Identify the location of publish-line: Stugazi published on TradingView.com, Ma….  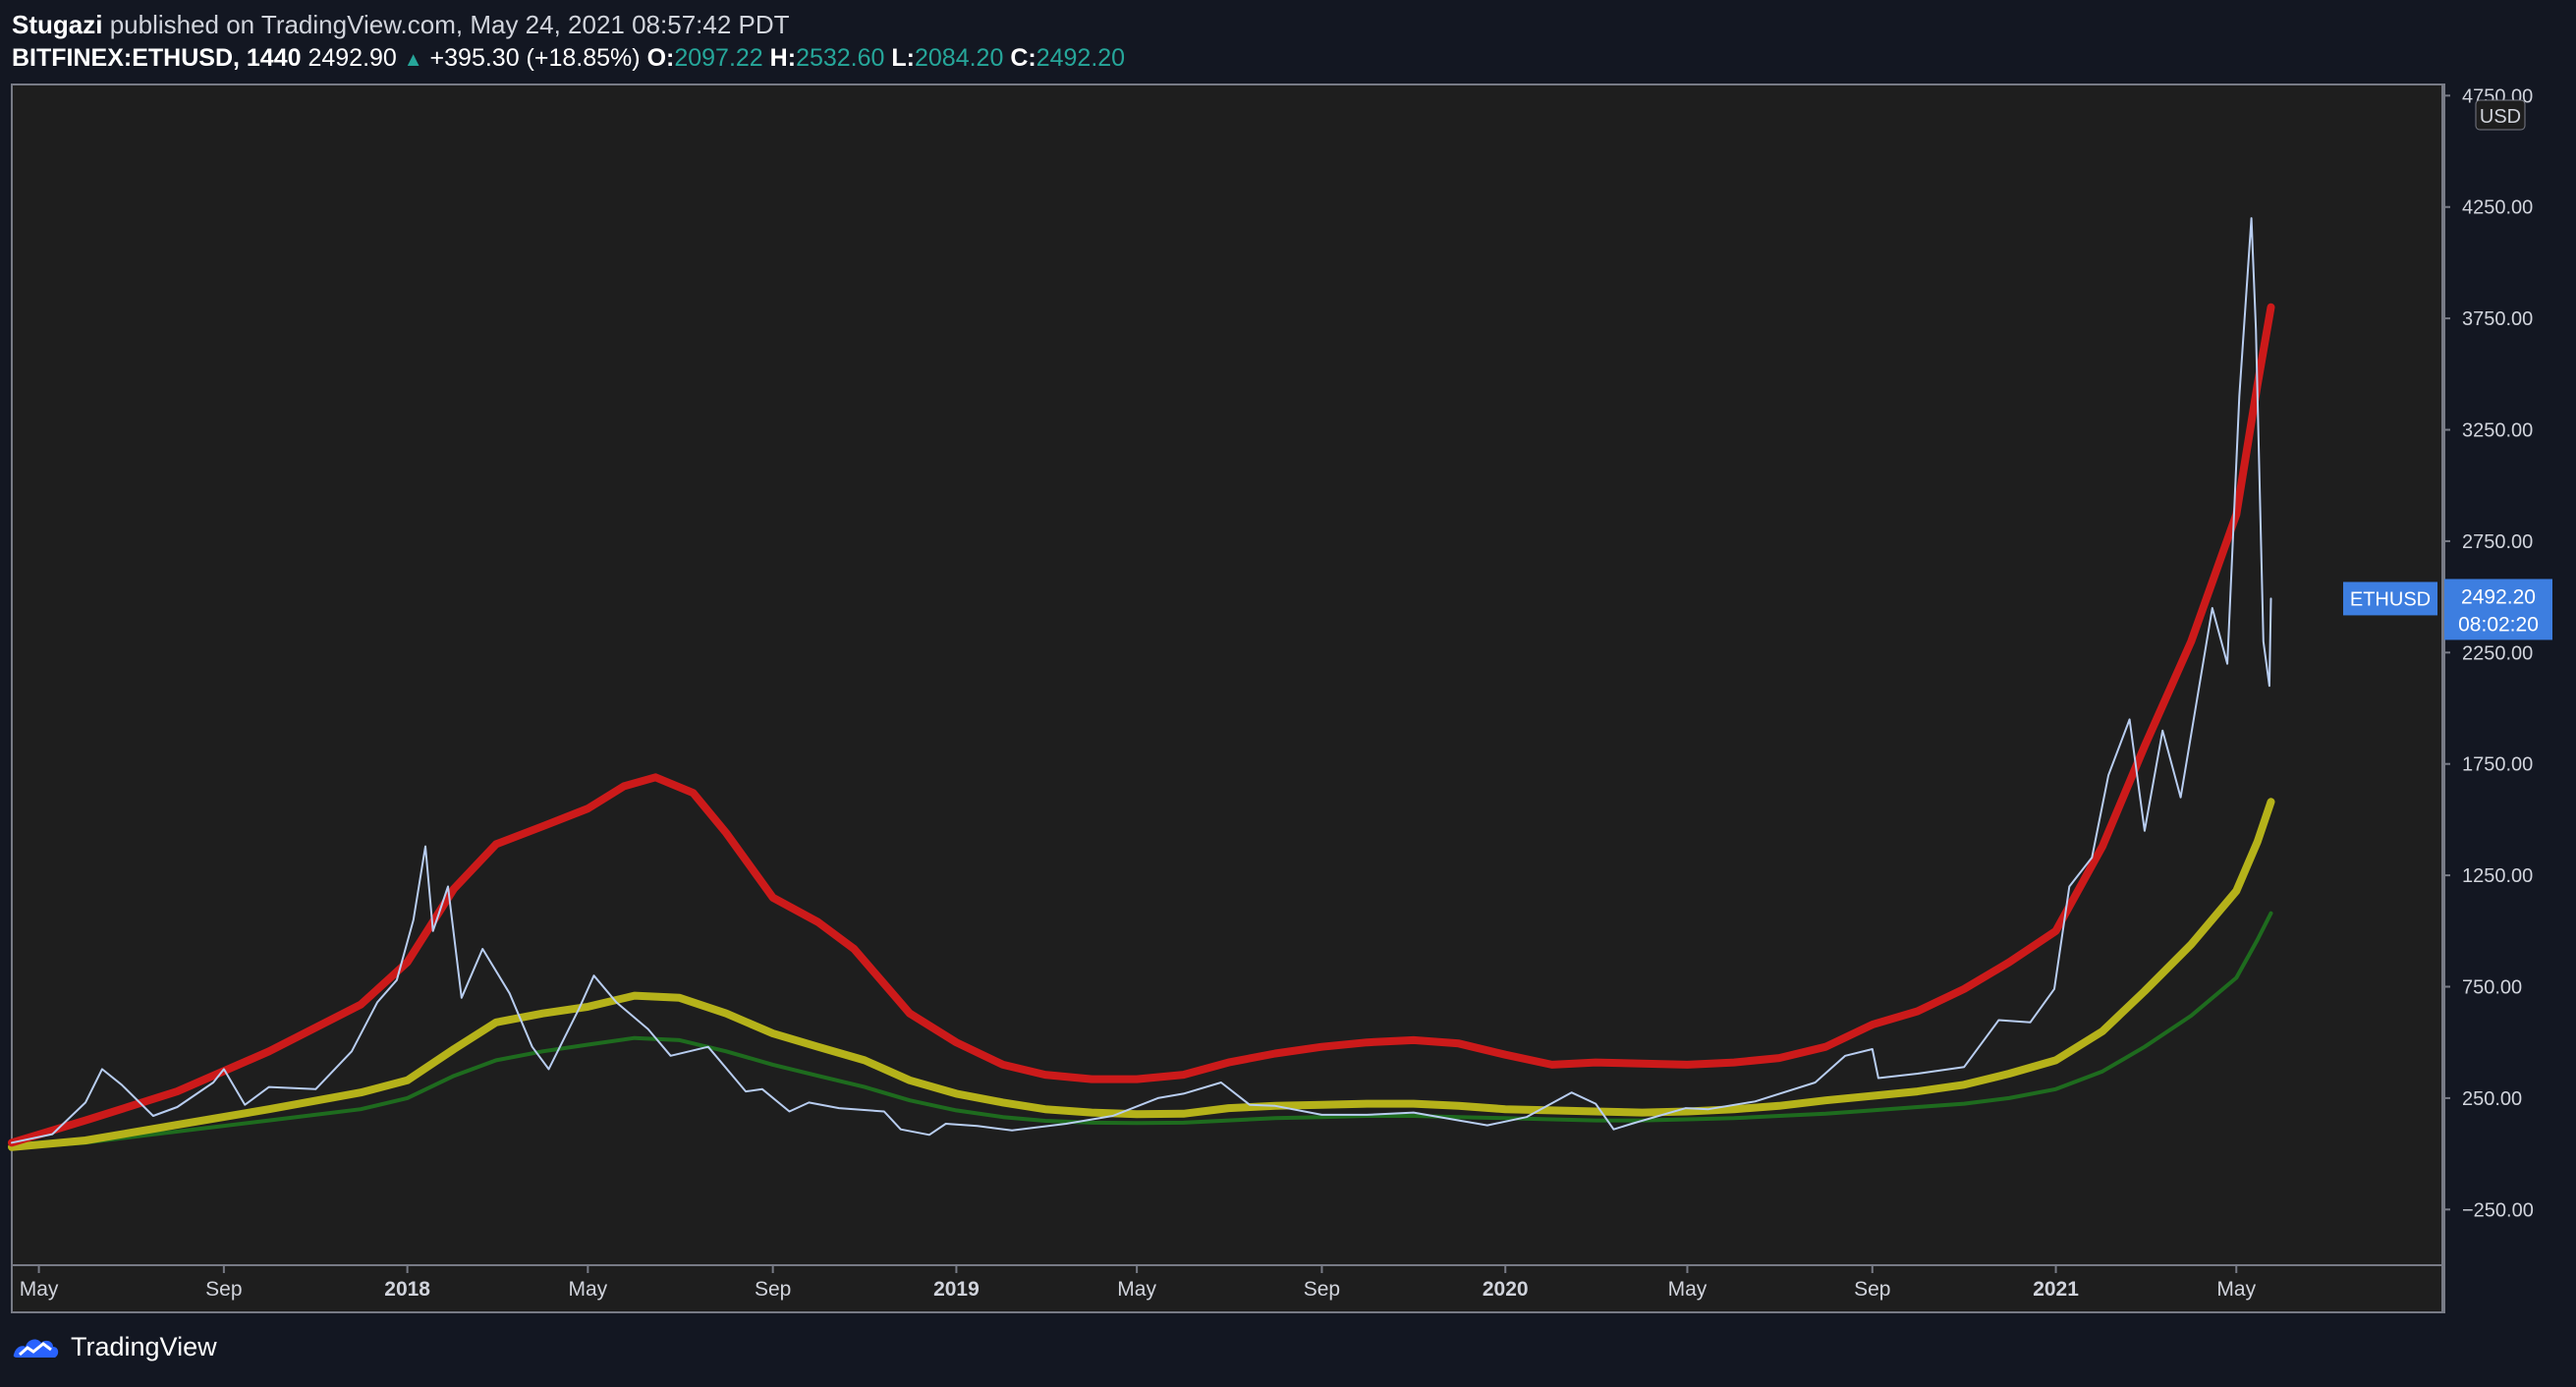
(568, 24).